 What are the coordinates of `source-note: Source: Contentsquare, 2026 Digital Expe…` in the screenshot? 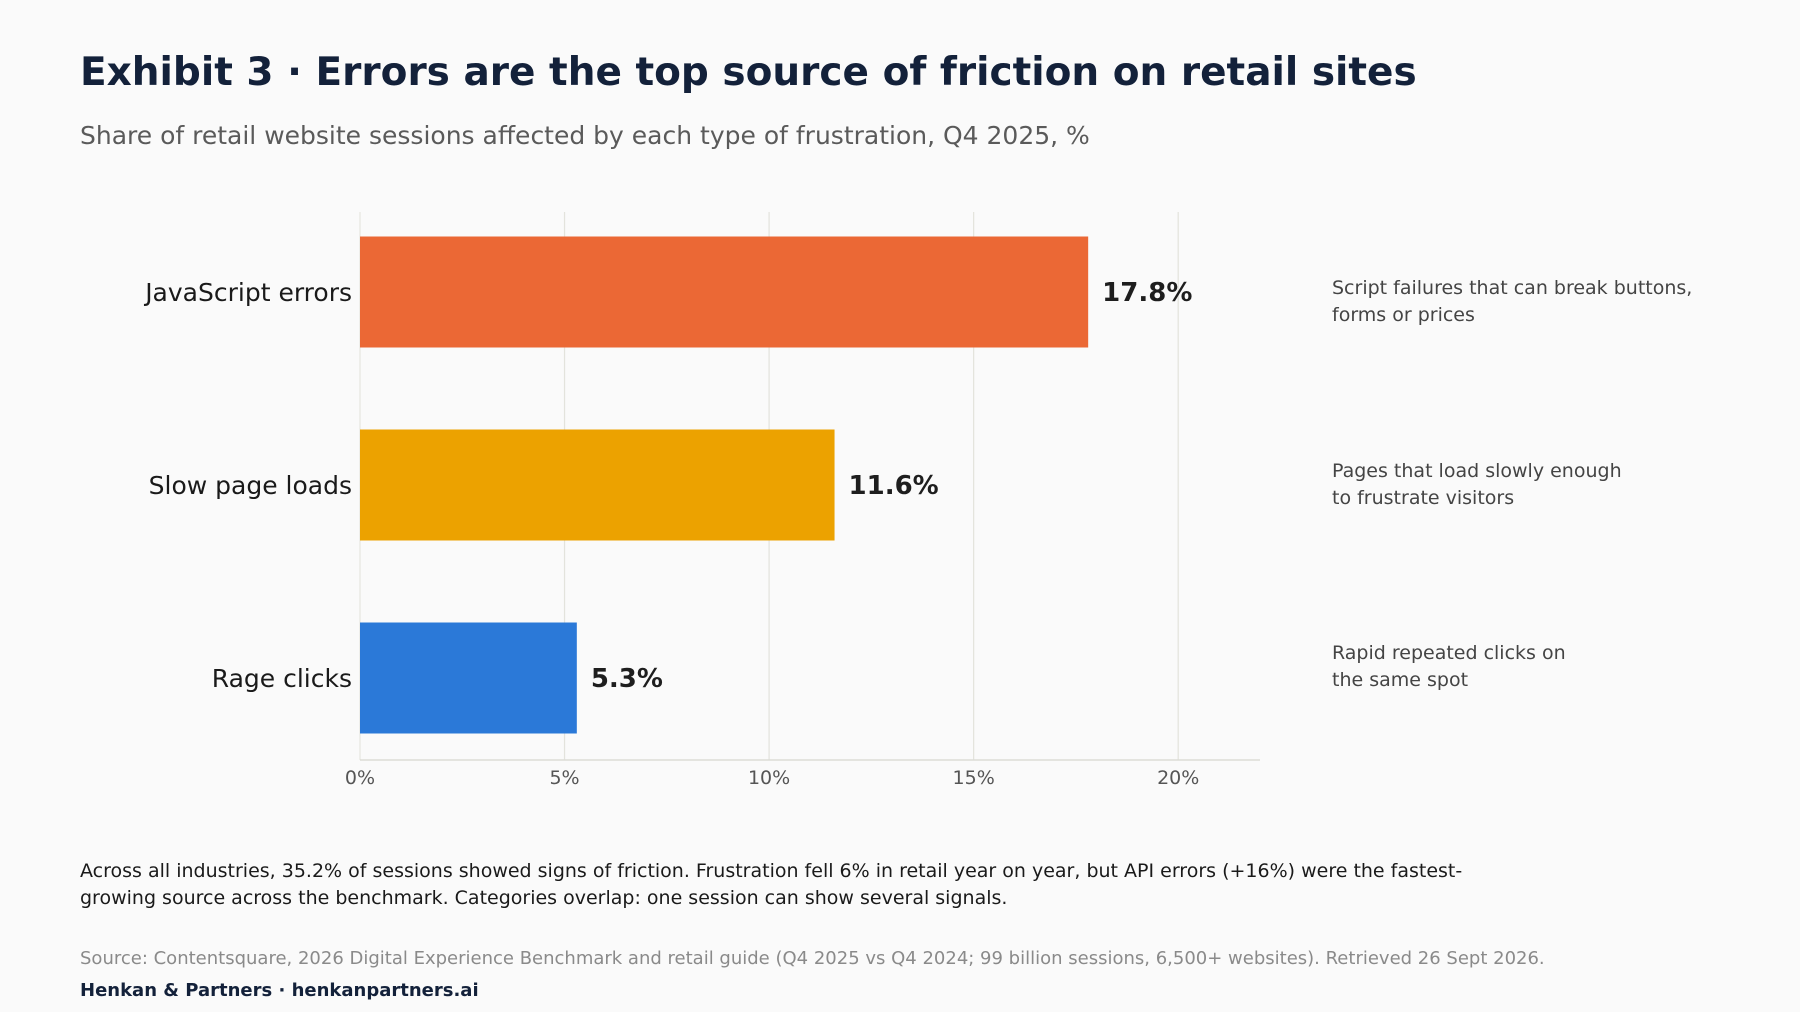 It's located at (812, 958).